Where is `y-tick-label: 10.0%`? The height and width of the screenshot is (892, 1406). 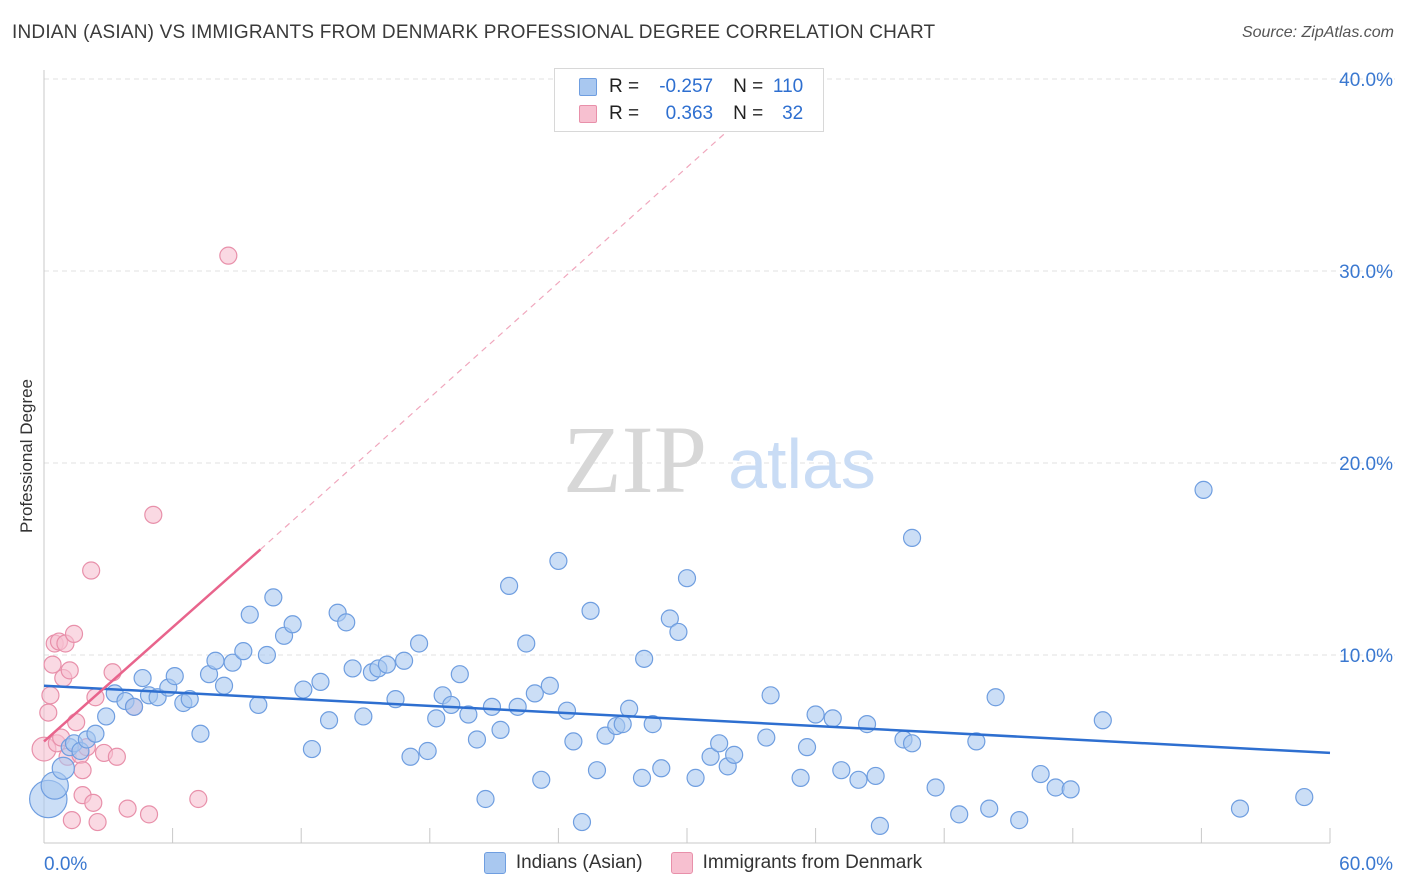 y-tick-label: 10.0% is located at coordinates (1366, 656).